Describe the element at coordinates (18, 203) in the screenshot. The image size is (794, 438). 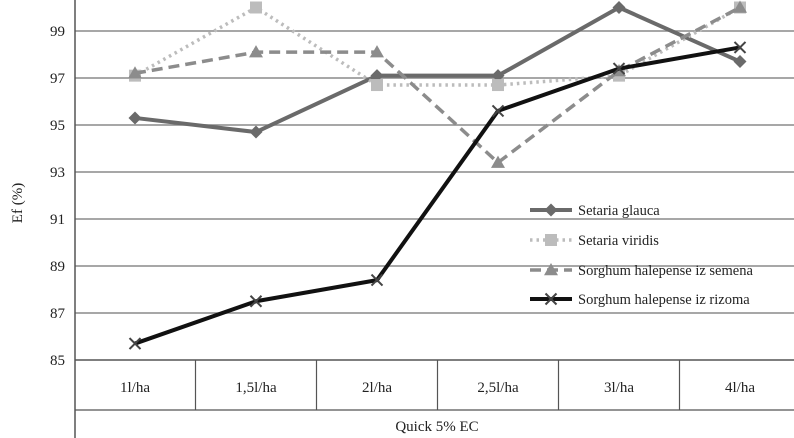
I see `y-axis-title: Ef (%)` at that location.